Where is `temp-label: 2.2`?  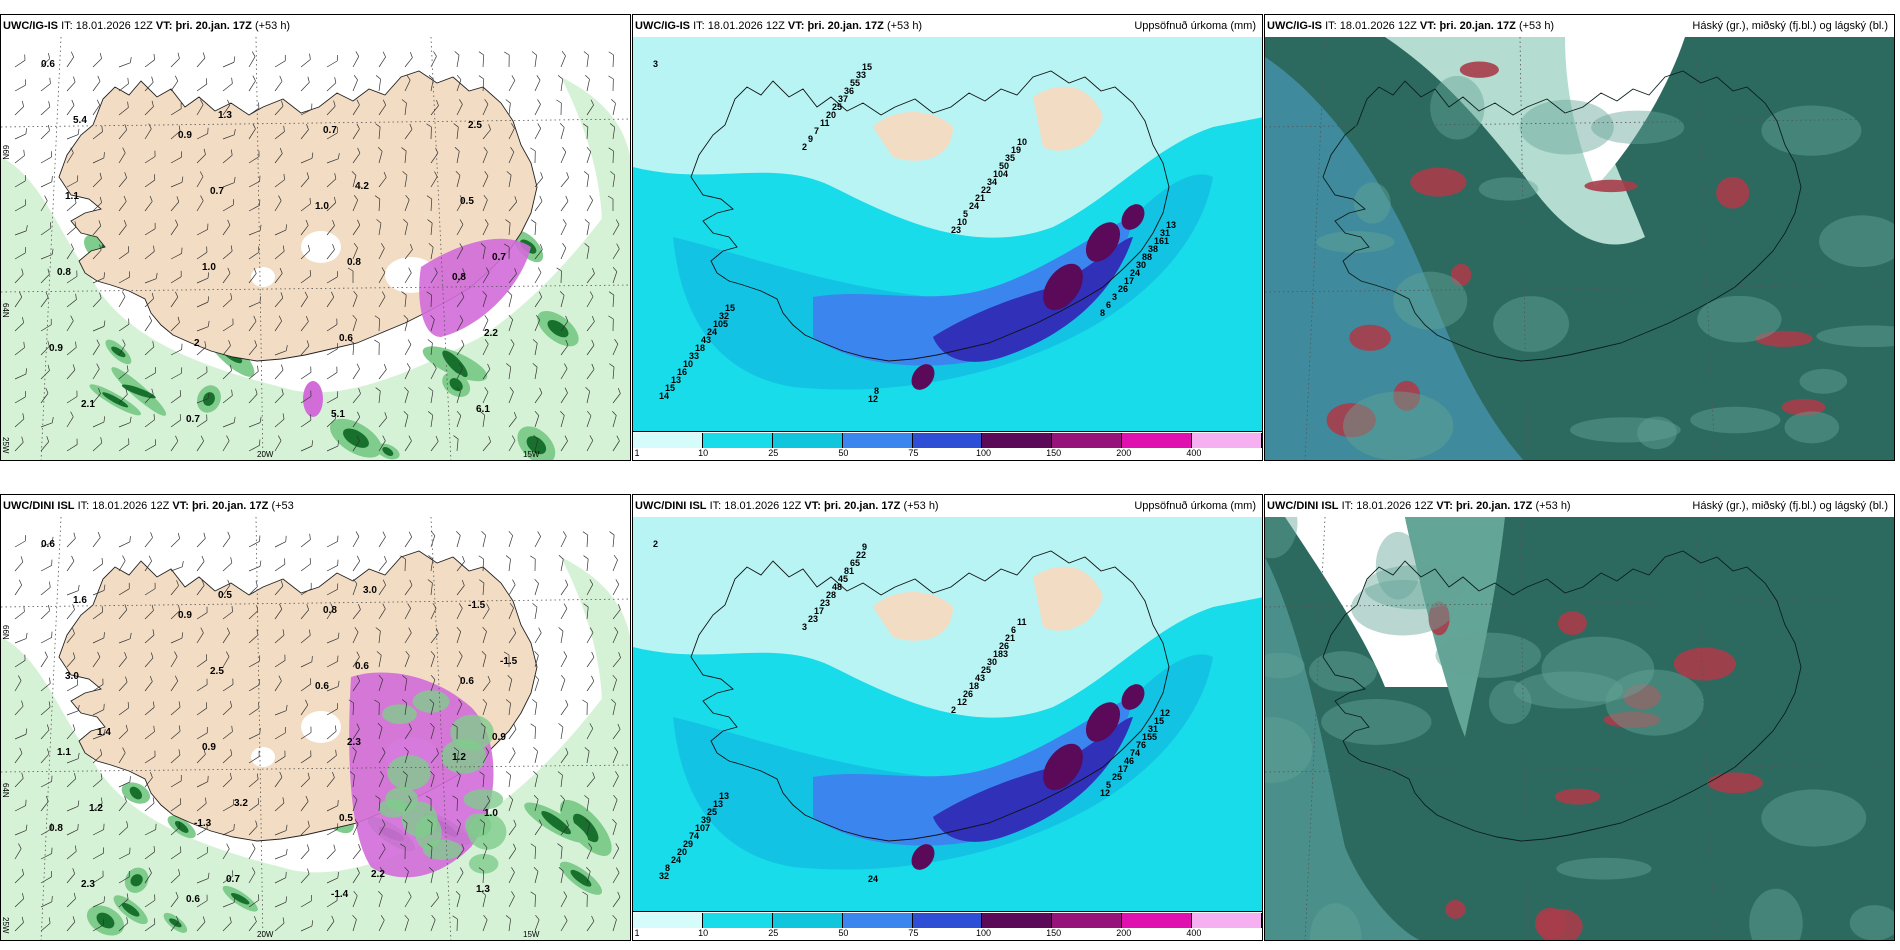
temp-label: 2.2 is located at coordinates (378, 874).